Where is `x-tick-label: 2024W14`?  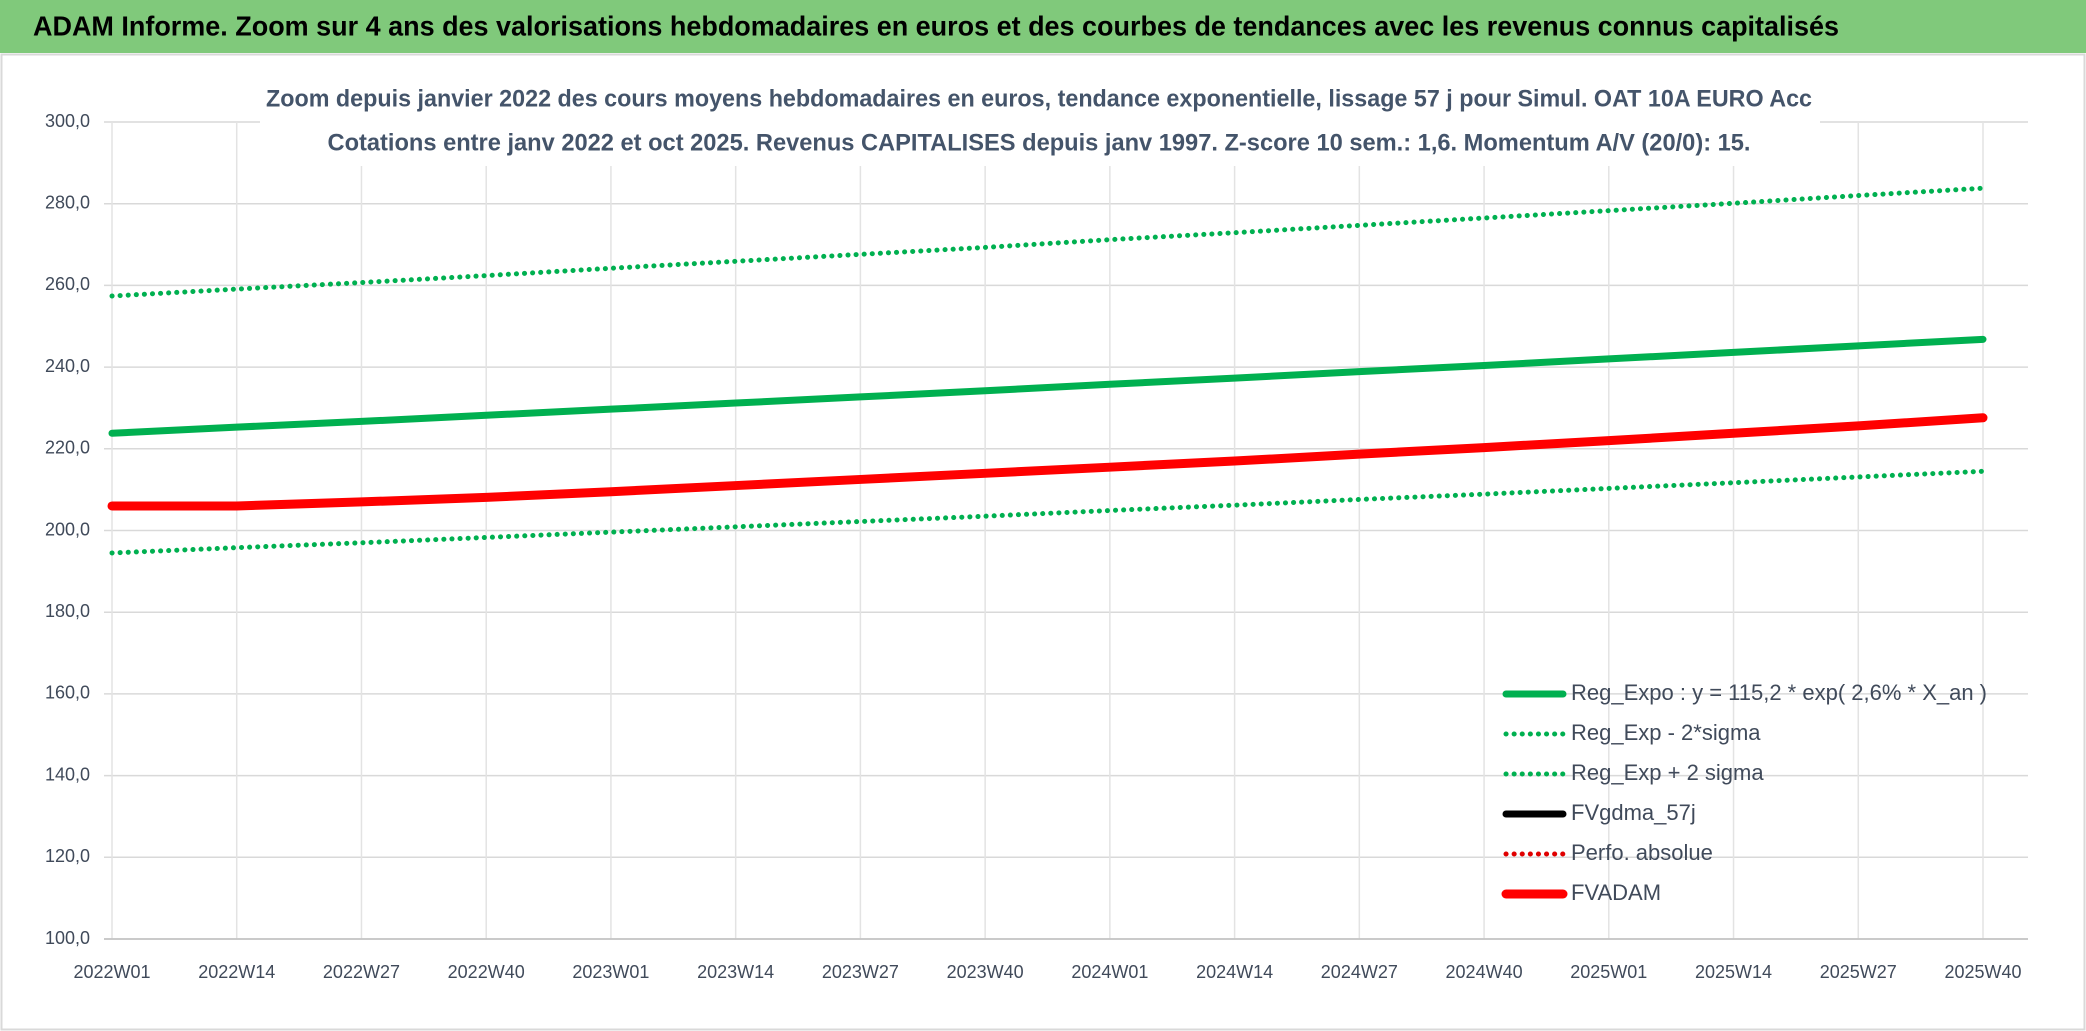 x-tick-label: 2024W14 is located at coordinates (1234, 972).